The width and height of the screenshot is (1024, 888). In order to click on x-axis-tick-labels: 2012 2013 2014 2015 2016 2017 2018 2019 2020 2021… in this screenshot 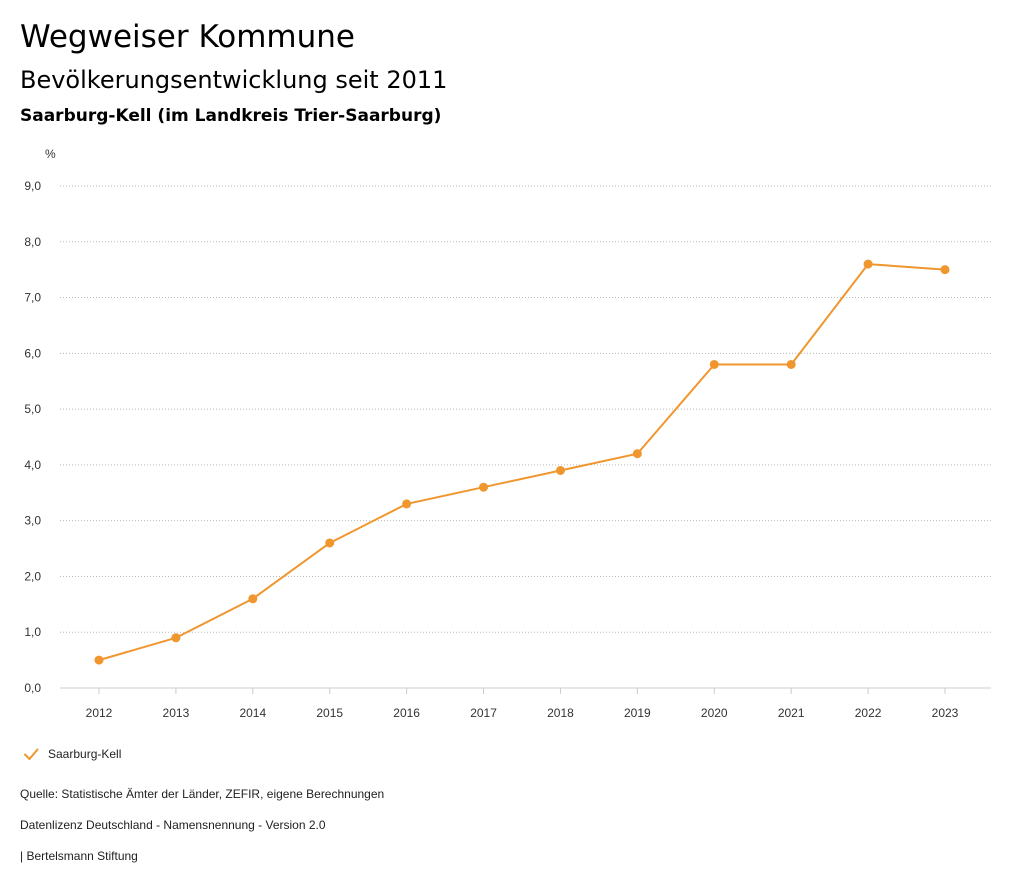, I will do `click(522, 713)`.